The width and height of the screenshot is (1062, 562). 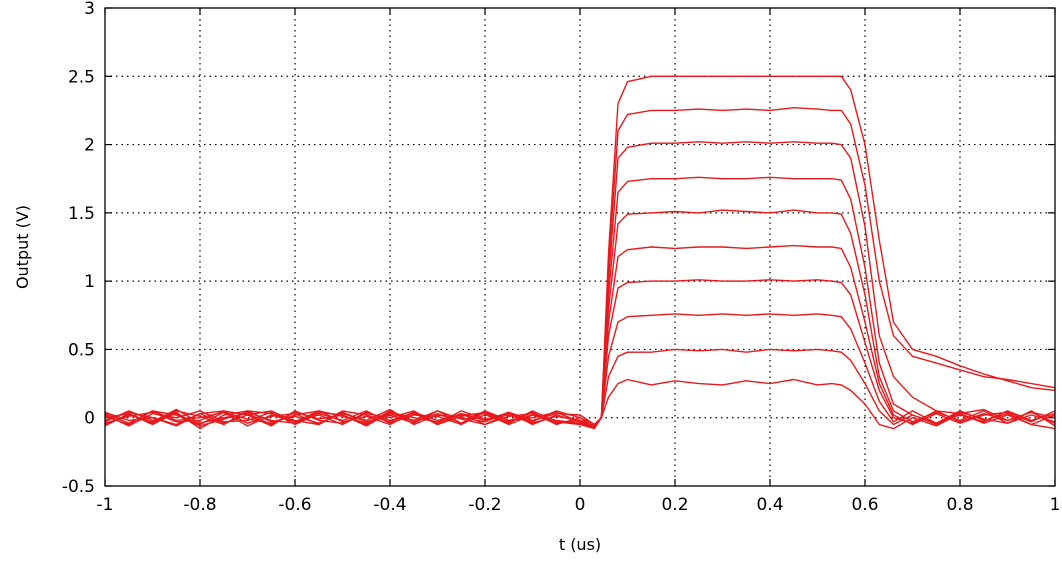 What do you see at coordinates (89, 419) in the screenshot?
I see `y-tick-label: 0` at bounding box center [89, 419].